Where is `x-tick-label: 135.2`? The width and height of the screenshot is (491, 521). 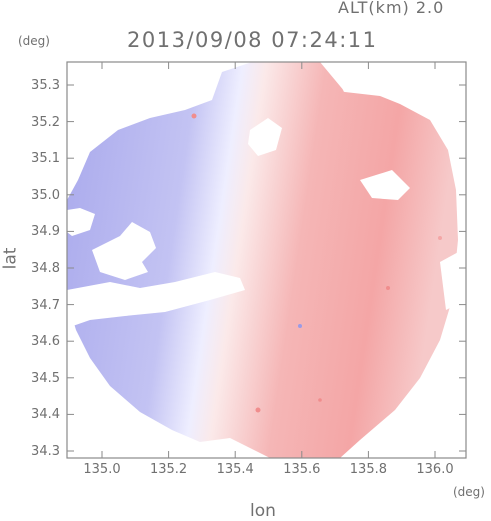 x-tick-label: 135.2 is located at coordinates (168, 469).